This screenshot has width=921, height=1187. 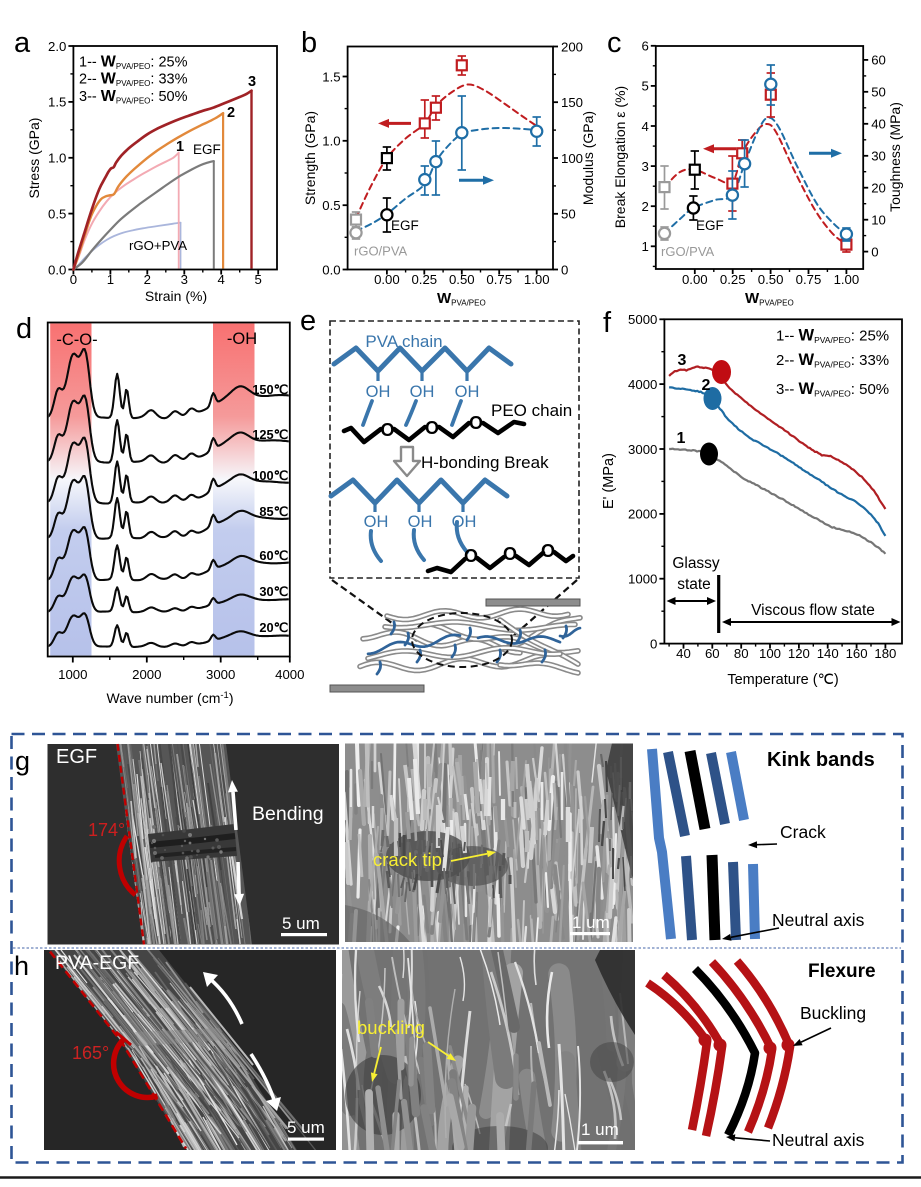 I want to click on svg-text: 174°, so click(x=106, y=830).